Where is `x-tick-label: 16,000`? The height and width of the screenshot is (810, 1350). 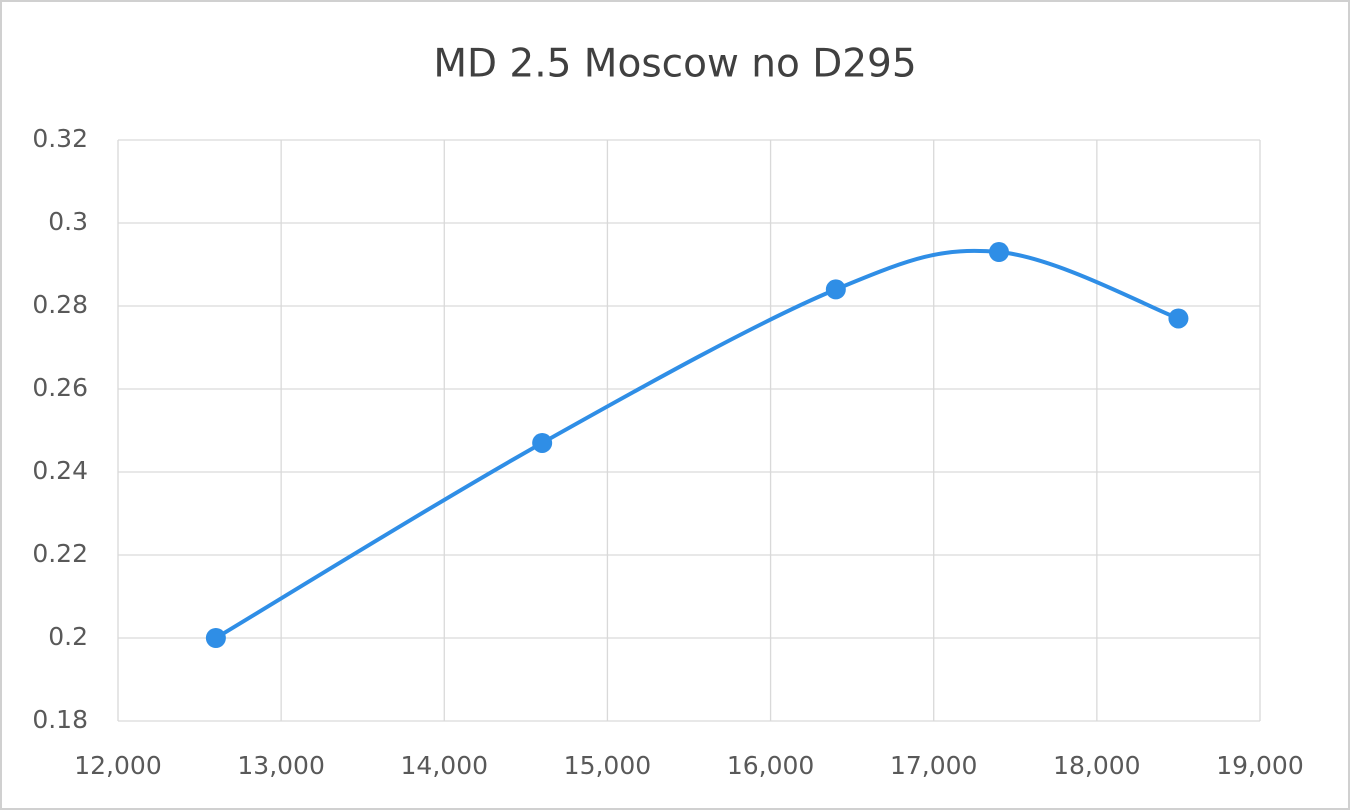
x-tick-label: 16,000 is located at coordinates (770, 765).